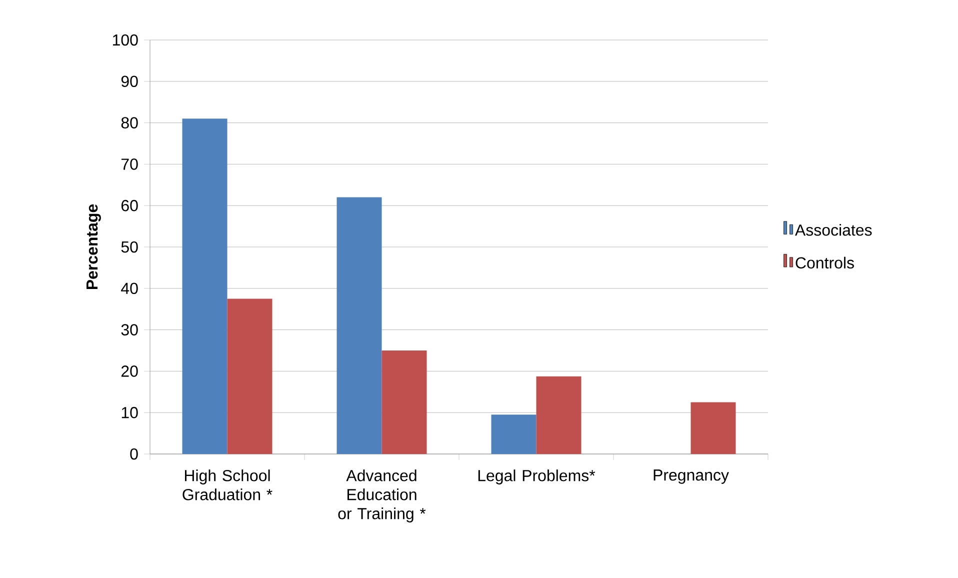 This screenshot has width=958, height=578. Describe the element at coordinates (129, 288) in the screenshot. I see `y-tick-label: 40` at that location.